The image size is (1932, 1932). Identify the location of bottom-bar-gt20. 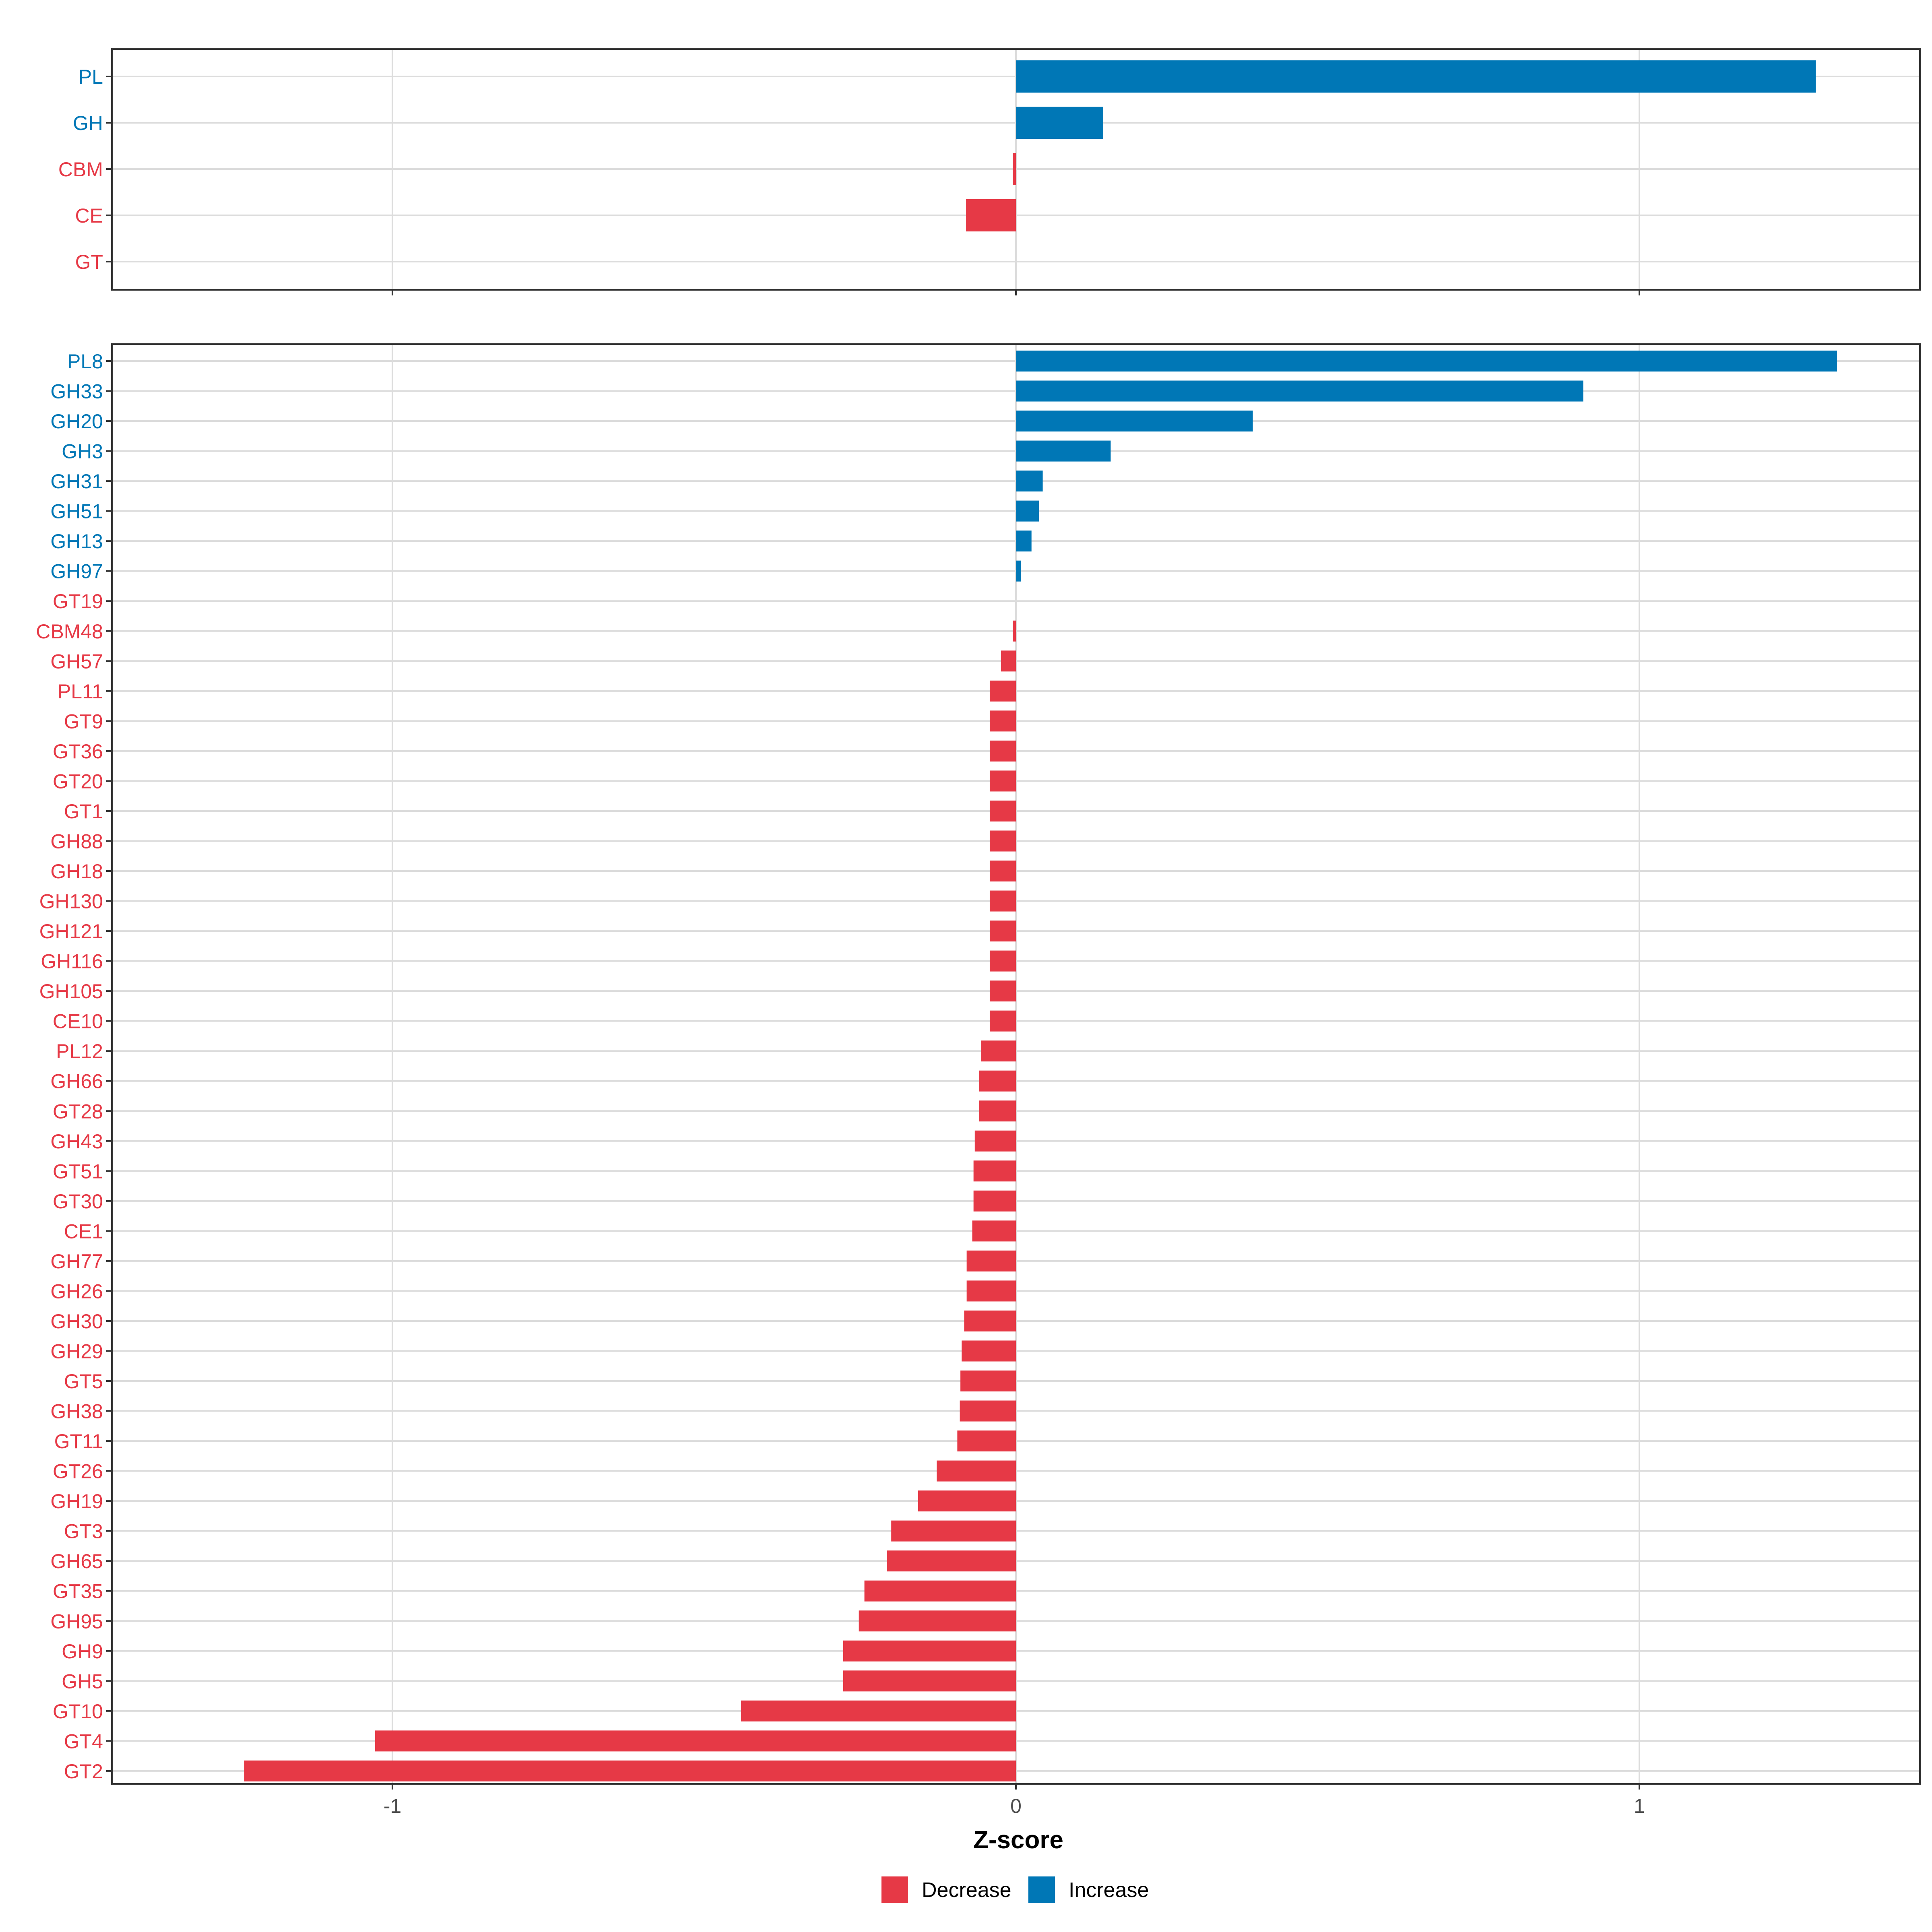
(1002, 781).